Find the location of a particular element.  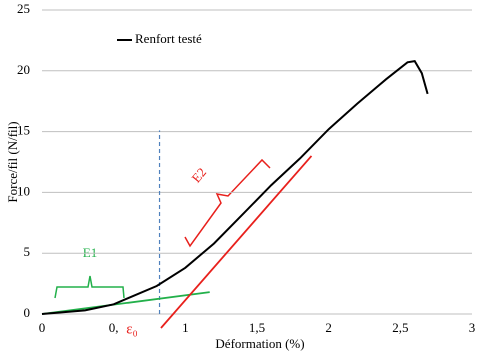

x-tick-label: 2,5 is located at coordinates (400, 327).